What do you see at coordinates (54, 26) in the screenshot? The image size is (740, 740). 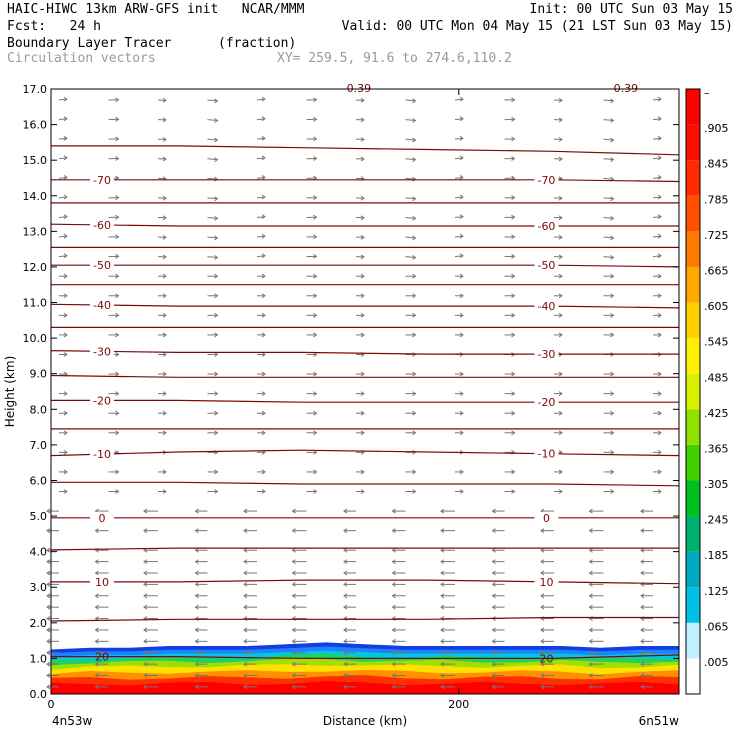 I see `forecast-hour: Fcst: 24 h` at bounding box center [54, 26].